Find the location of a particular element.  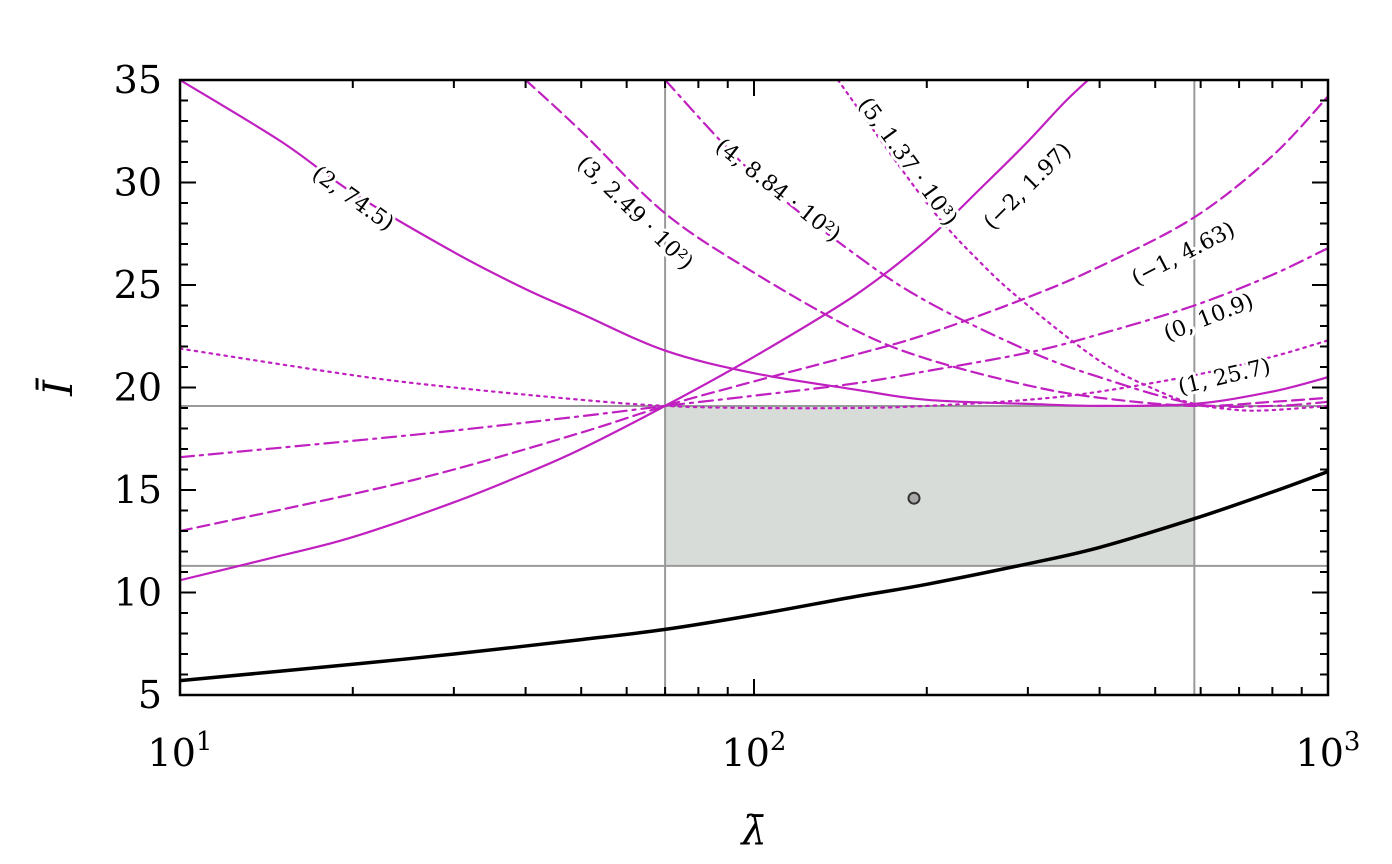

curve-label-7: (5, 1.37 · 10³) is located at coordinates (907, 162).